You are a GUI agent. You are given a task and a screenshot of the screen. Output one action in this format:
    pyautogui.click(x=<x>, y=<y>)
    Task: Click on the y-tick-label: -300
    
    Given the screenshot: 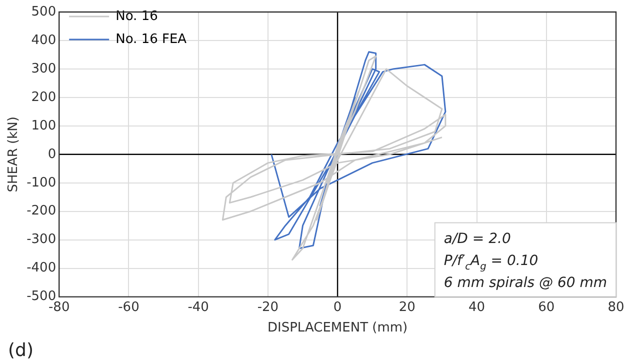 What is the action you would take?
    pyautogui.click(x=41, y=240)
    